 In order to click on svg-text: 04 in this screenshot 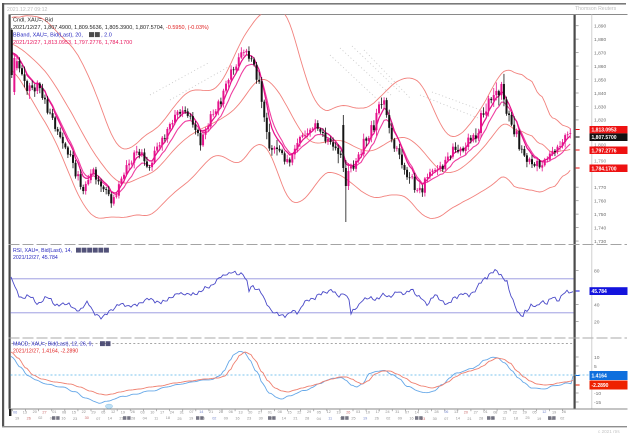, I will do `click(319, 419)`.